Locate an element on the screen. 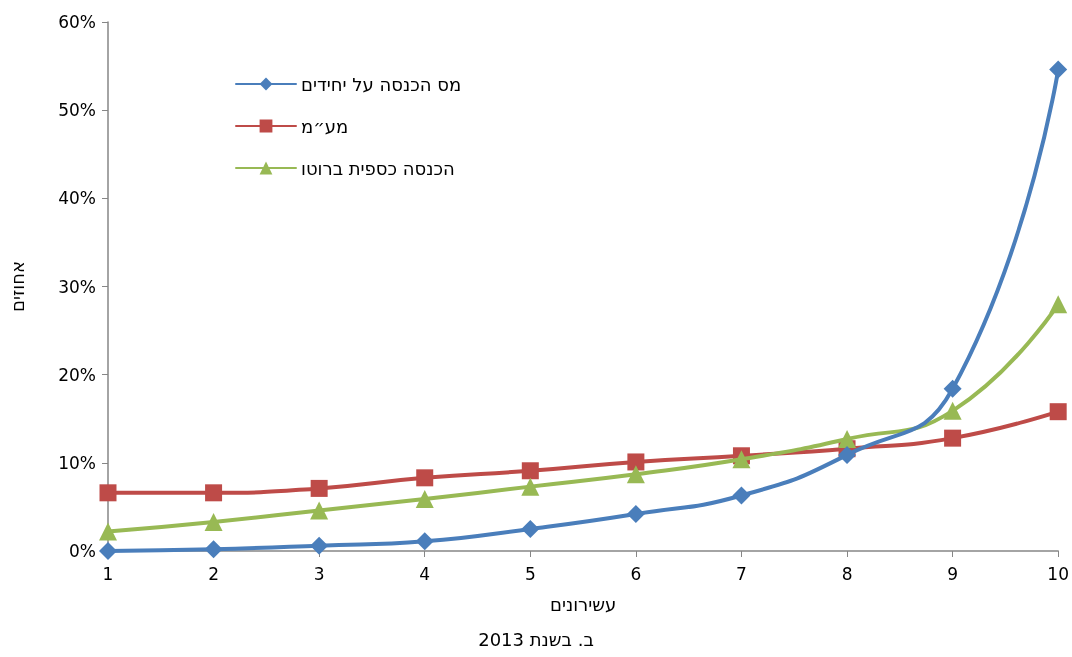 The width and height of the screenshot is (1072, 657). x-tick-label: 4 is located at coordinates (425, 573).